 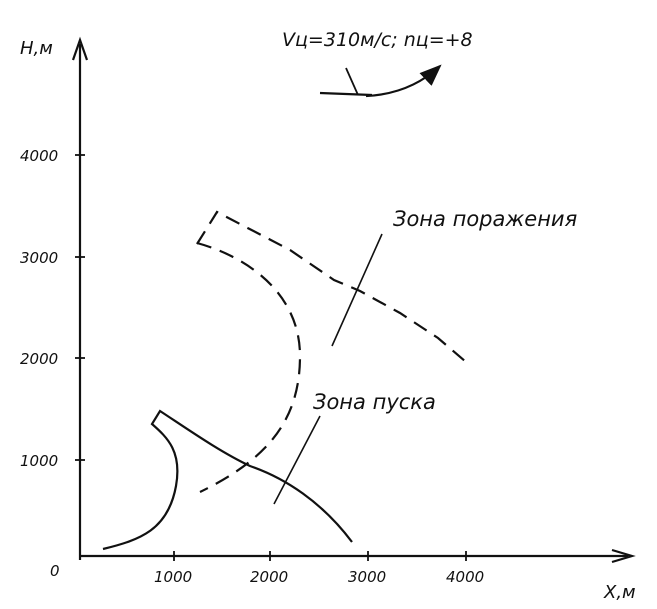 I want to click on y-axis-ticks, so click(x=80, y=307).